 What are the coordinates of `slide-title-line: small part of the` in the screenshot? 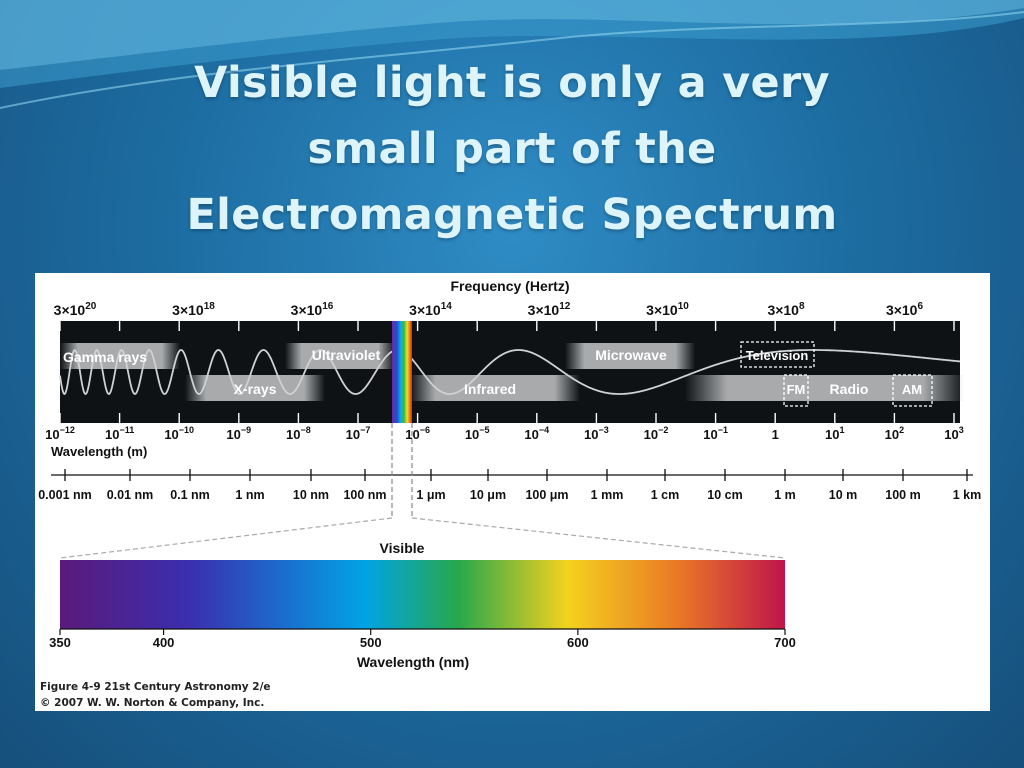 It's located at (512, 149).